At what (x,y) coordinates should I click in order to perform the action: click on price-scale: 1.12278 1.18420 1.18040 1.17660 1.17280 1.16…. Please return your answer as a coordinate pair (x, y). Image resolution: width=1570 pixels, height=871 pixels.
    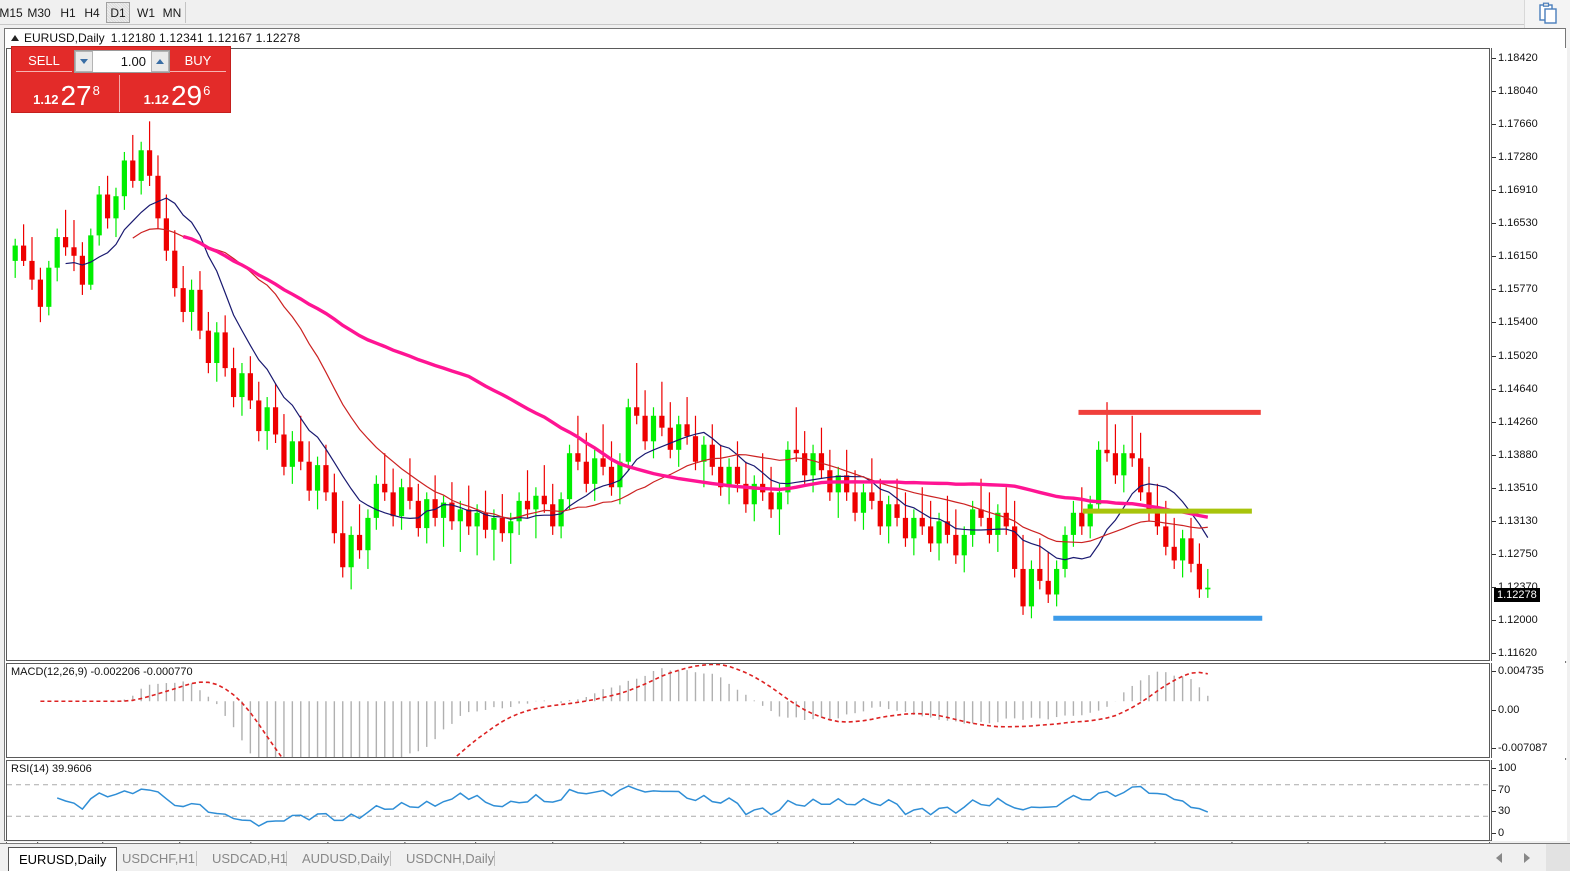
    Looking at the image, I should click on (1529, 354).